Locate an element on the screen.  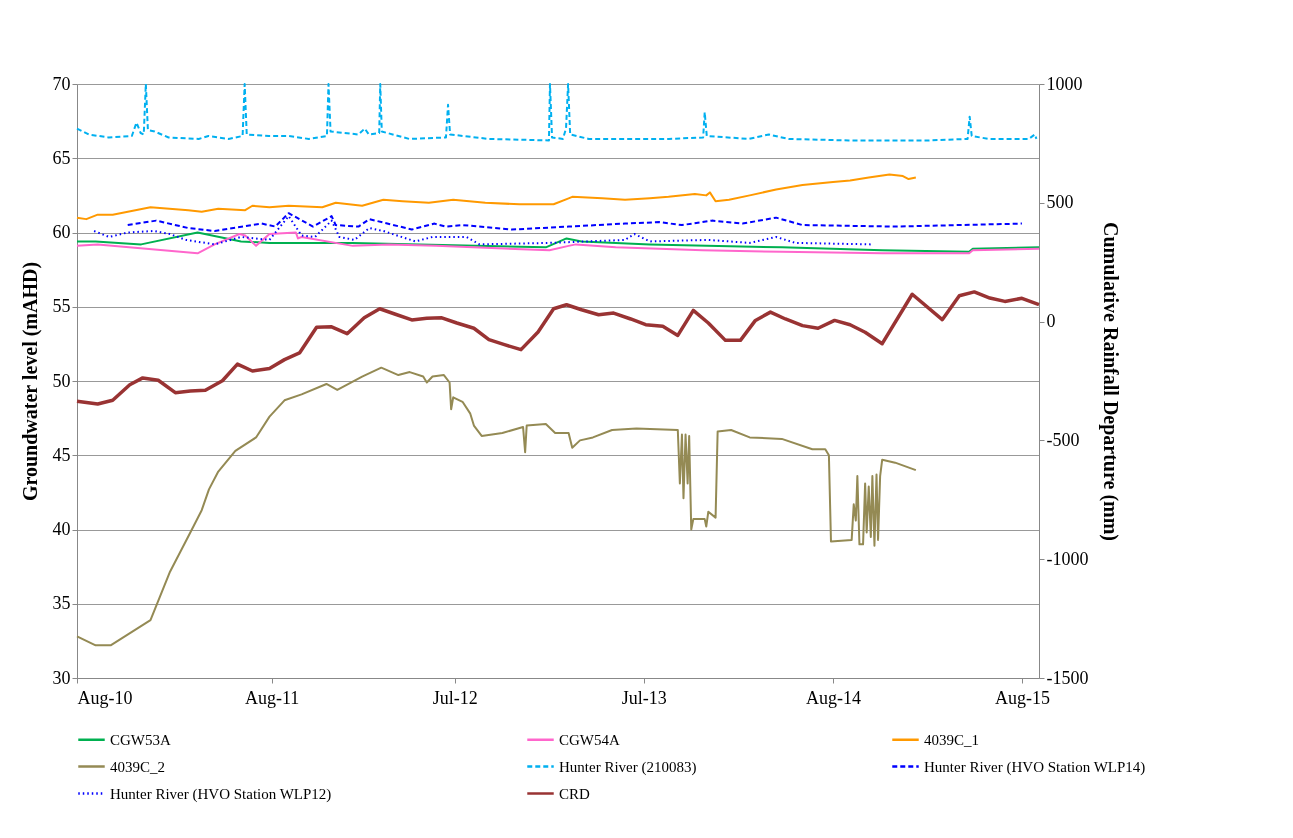
y-axis-title: Groundwater level (mAHD) is located at coordinates (30, 381).